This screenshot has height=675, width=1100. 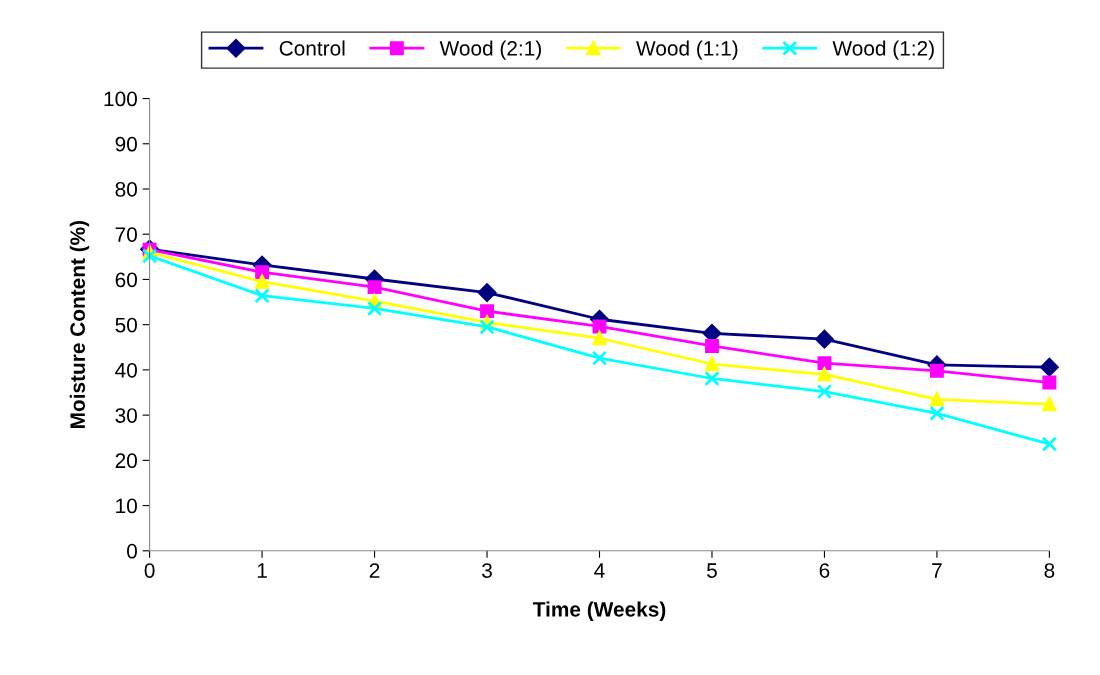 What do you see at coordinates (599, 570) in the screenshot?
I see `x-tick-label: 4` at bounding box center [599, 570].